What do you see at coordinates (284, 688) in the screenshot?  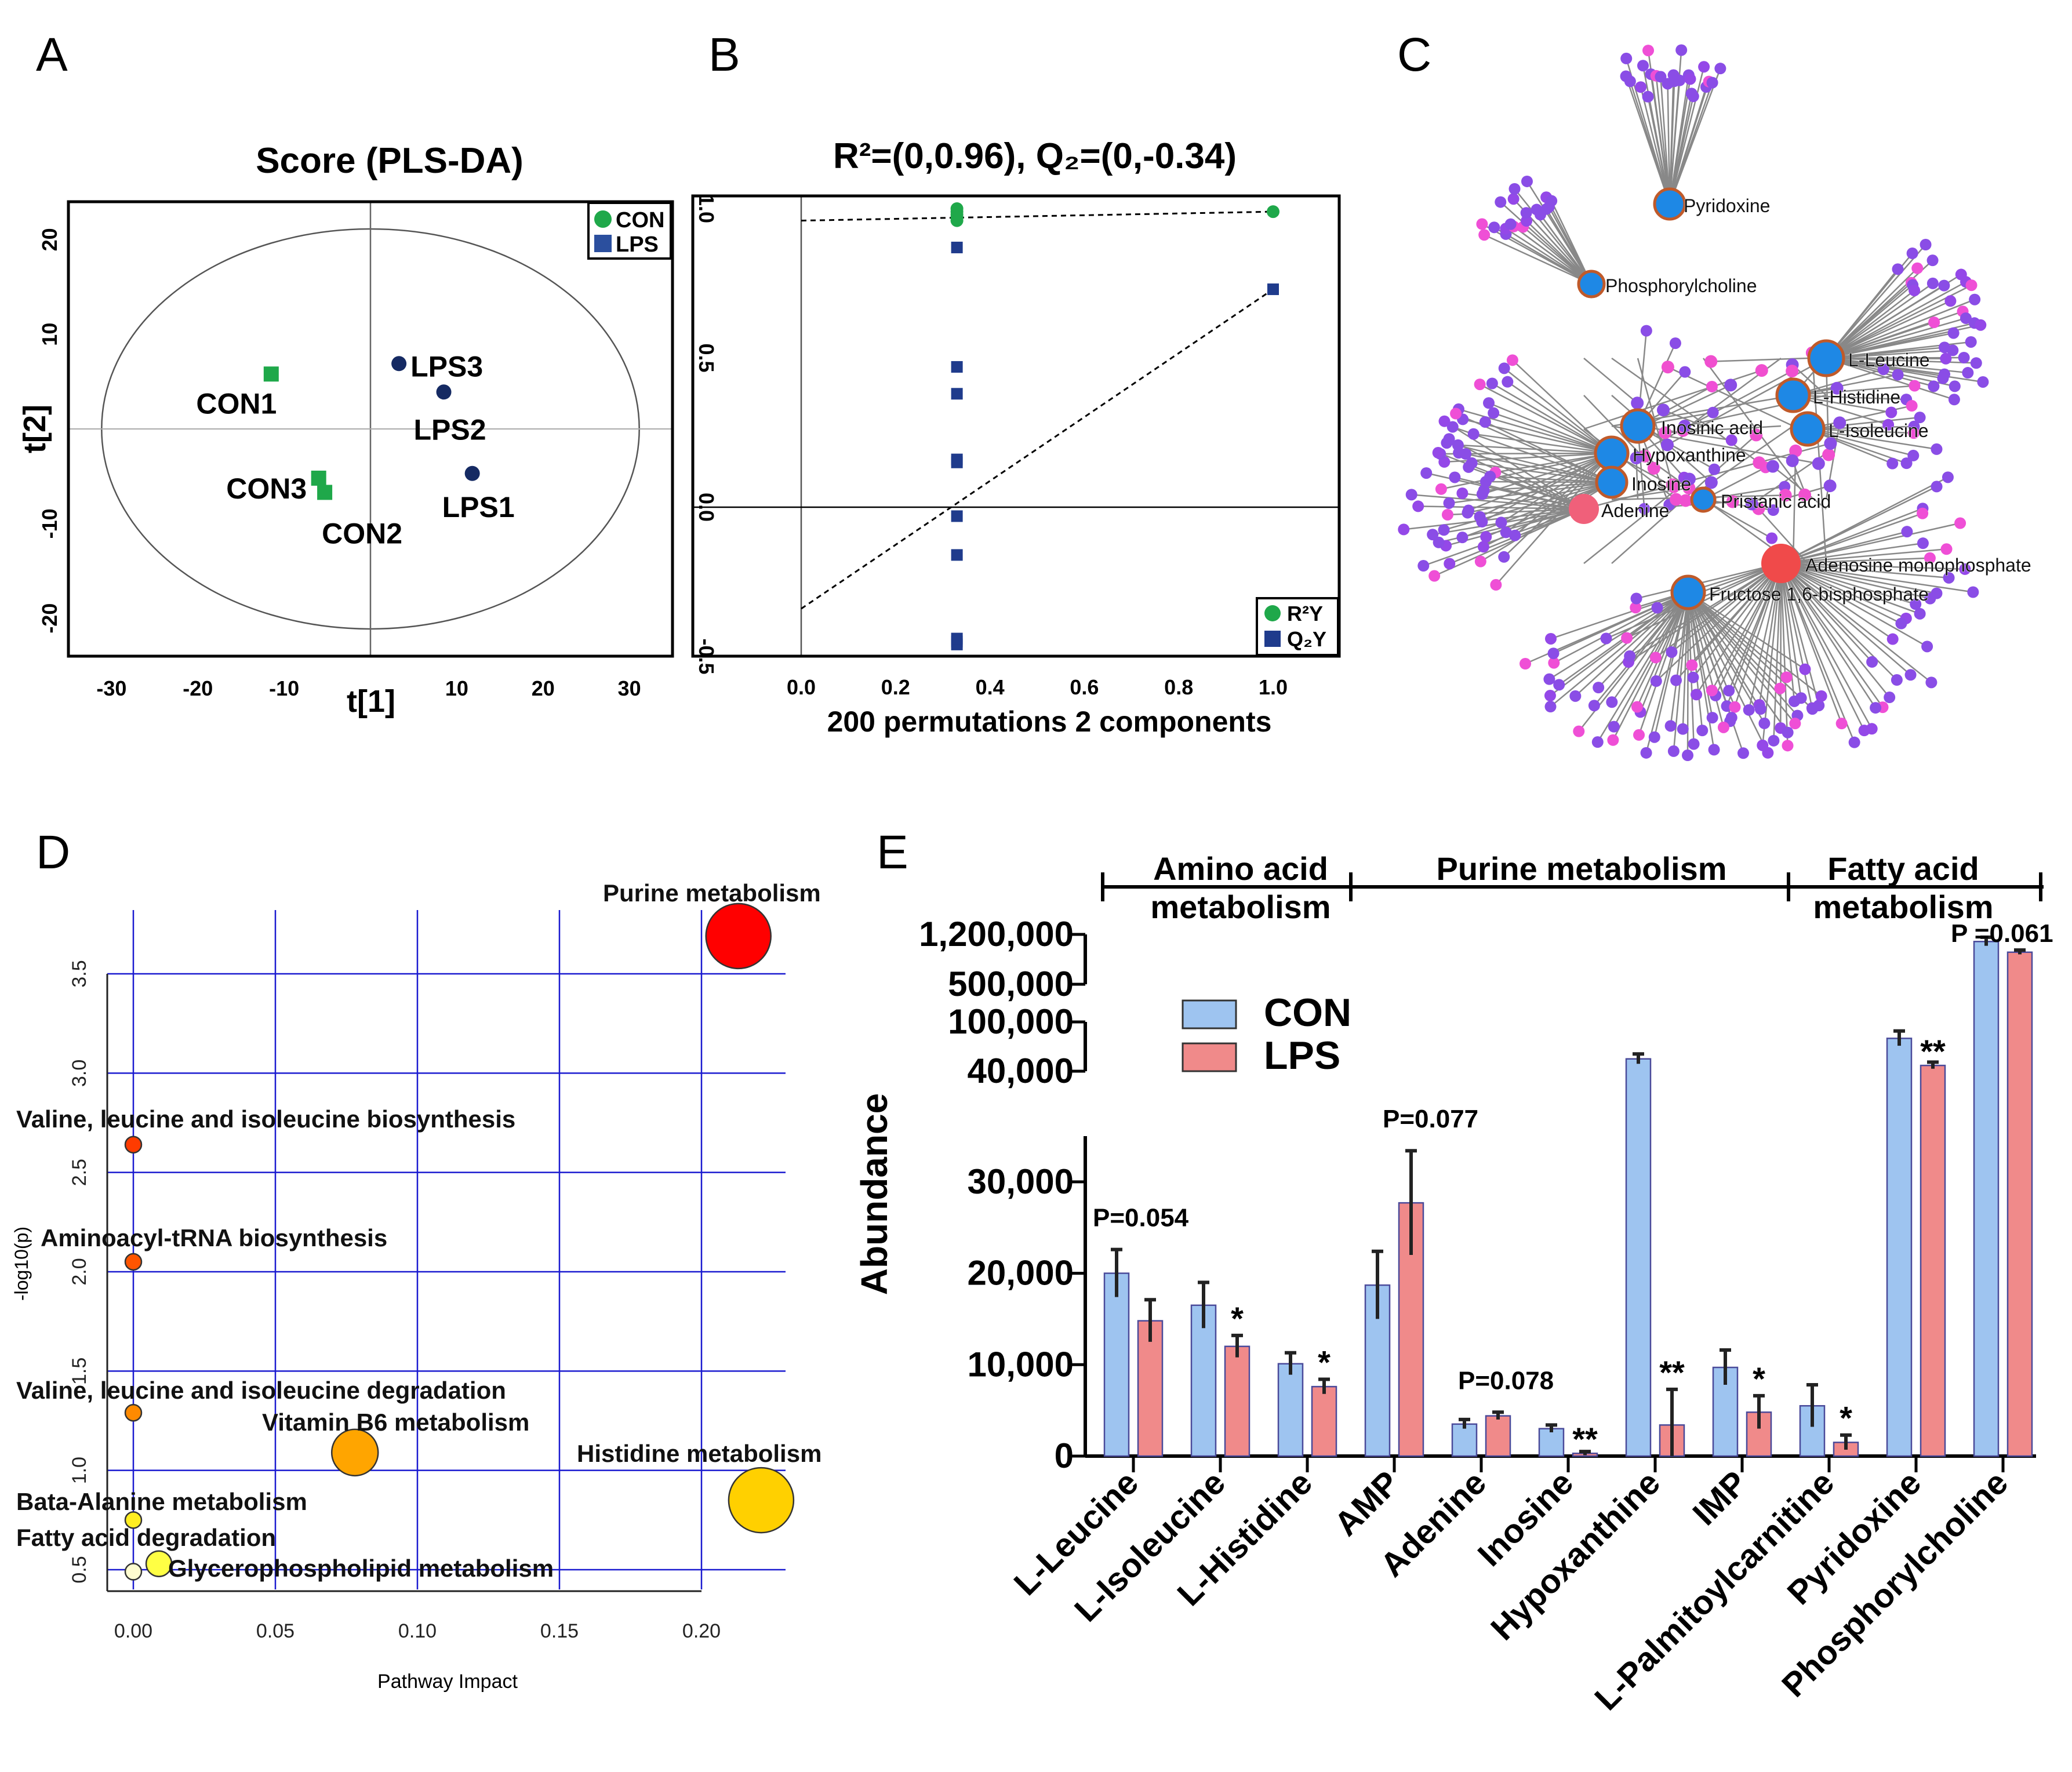 I see `x-tick-label: -10` at bounding box center [284, 688].